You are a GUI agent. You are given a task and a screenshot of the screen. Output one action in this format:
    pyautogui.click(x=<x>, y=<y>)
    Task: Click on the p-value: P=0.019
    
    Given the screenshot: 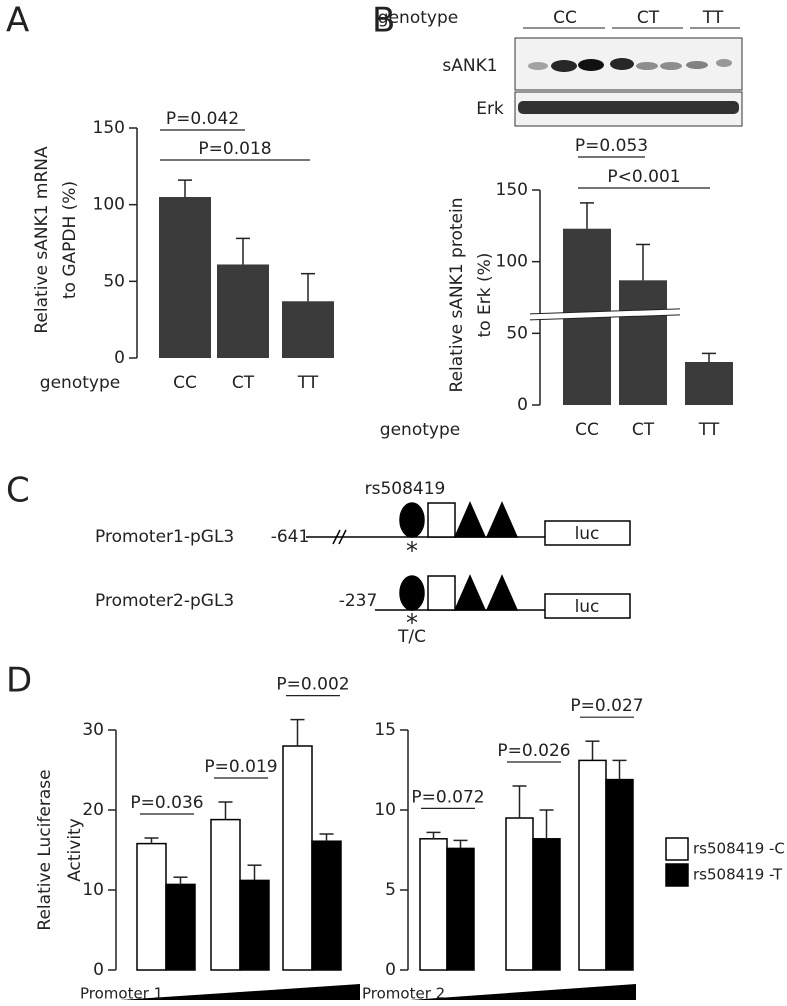 What is the action you would take?
    pyautogui.click(x=240, y=767)
    